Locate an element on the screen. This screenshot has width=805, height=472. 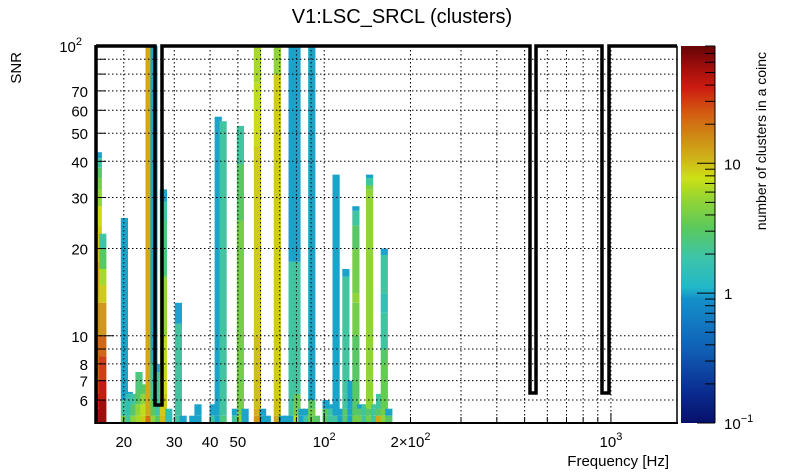
colorbar is located at coordinates (698, 234).